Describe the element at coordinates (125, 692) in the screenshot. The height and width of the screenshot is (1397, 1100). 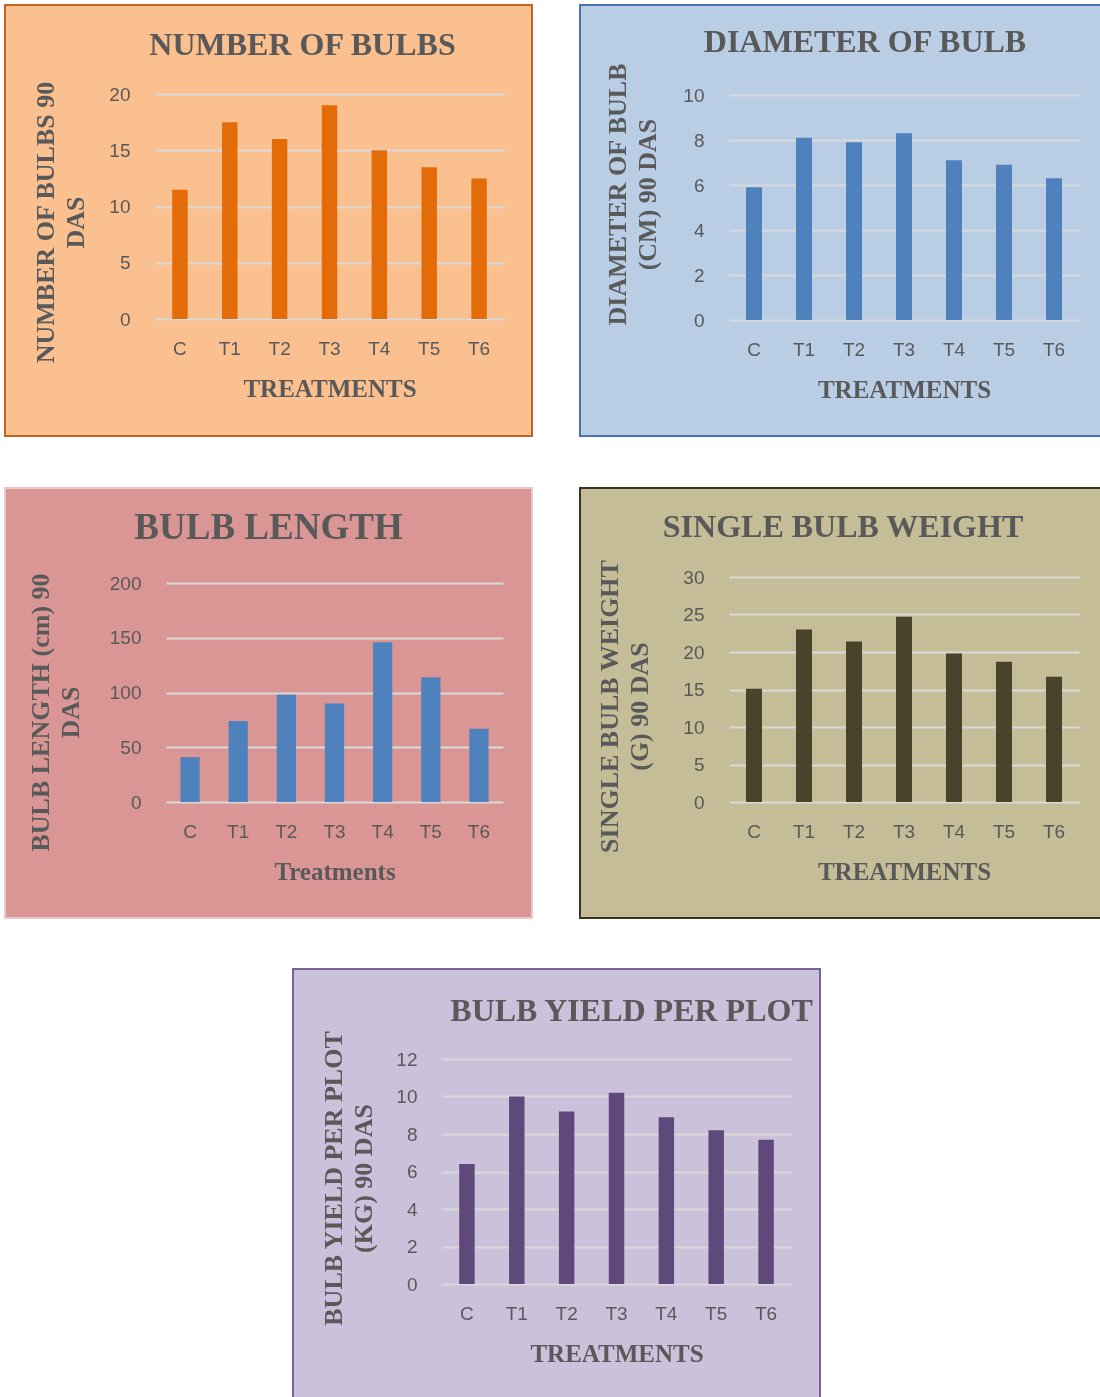
I see `y-tick-label: 100` at that location.